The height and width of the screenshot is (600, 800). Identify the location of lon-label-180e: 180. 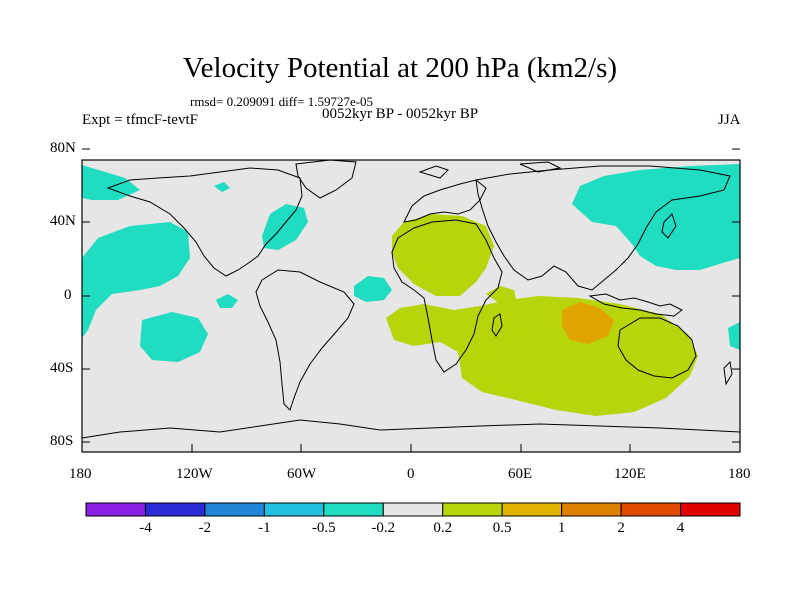
(739, 474).